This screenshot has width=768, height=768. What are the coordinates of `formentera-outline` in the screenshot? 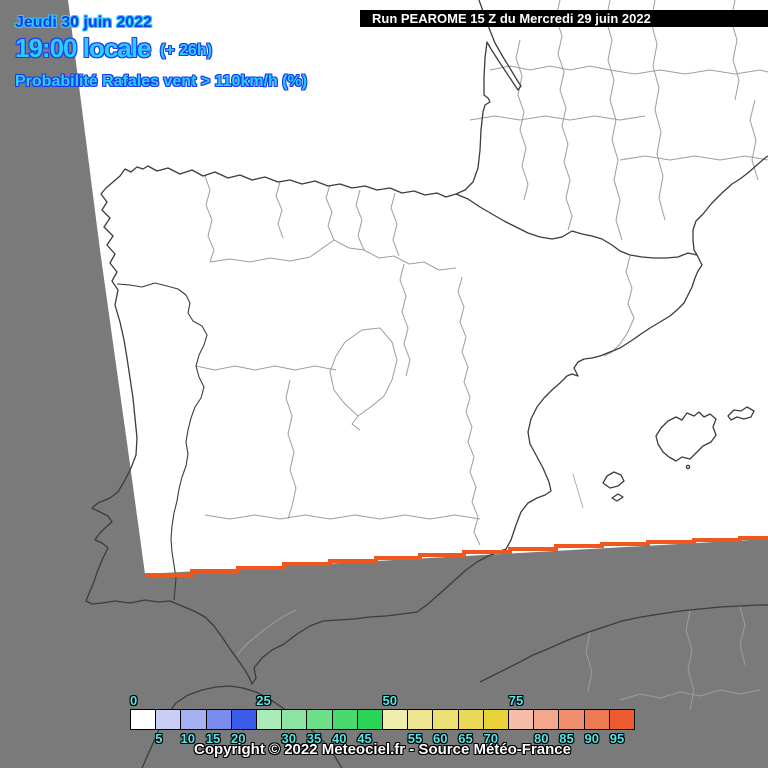 It's located at (617, 497).